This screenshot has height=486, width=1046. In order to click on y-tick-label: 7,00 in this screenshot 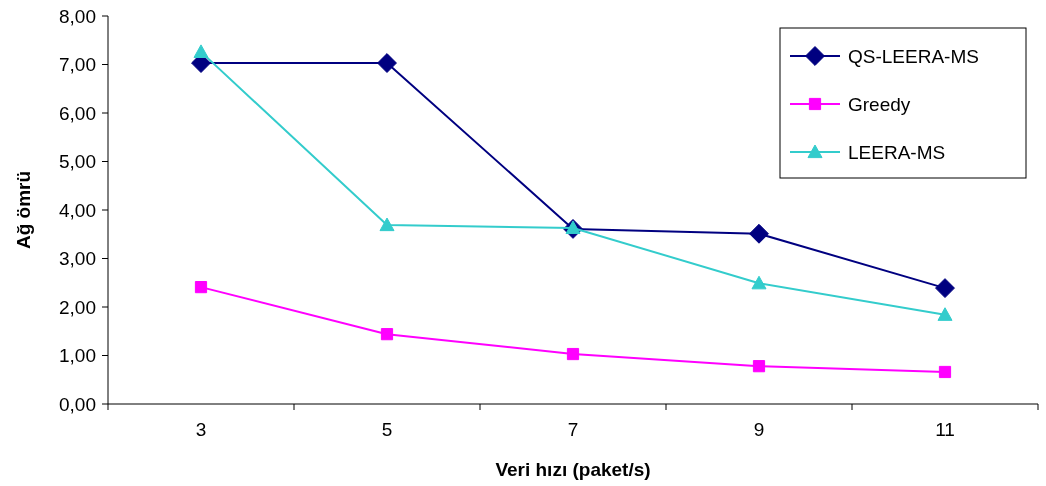, I will do `click(77, 65)`.